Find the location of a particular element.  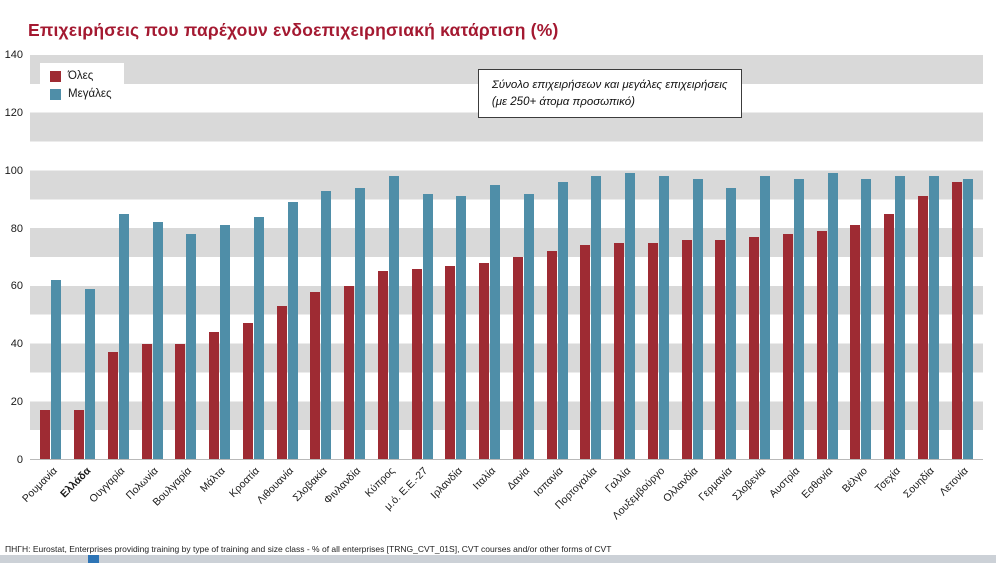

x-axis-label: Τσεχία is located at coordinates (888, 480).